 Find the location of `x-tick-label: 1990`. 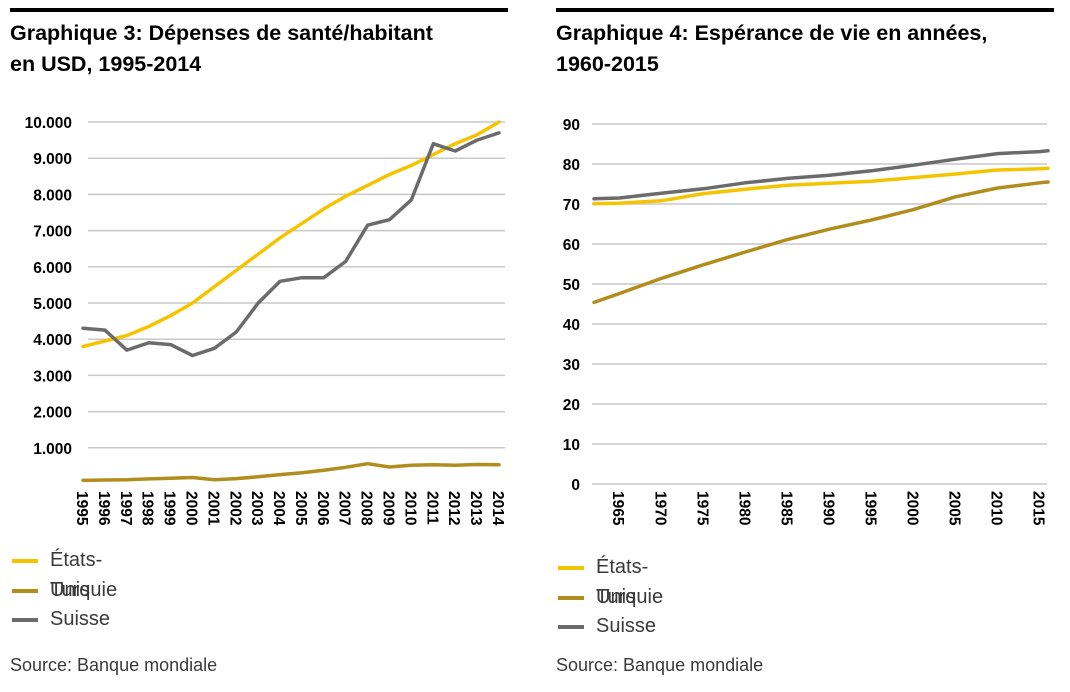

x-tick-label: 1990 is located at coordinates (827, 508).